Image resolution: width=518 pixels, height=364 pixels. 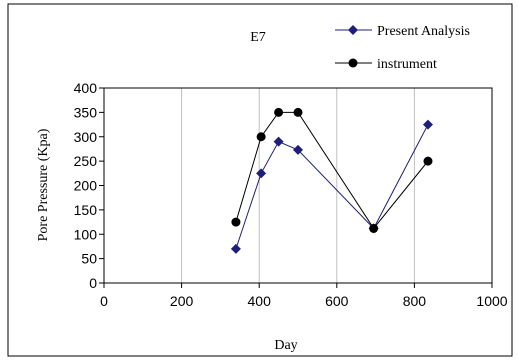 What do you see at coordinates (86, 137) in the screenshot?
I see `y-tick-label: 300` at bounding box center [86, 137].